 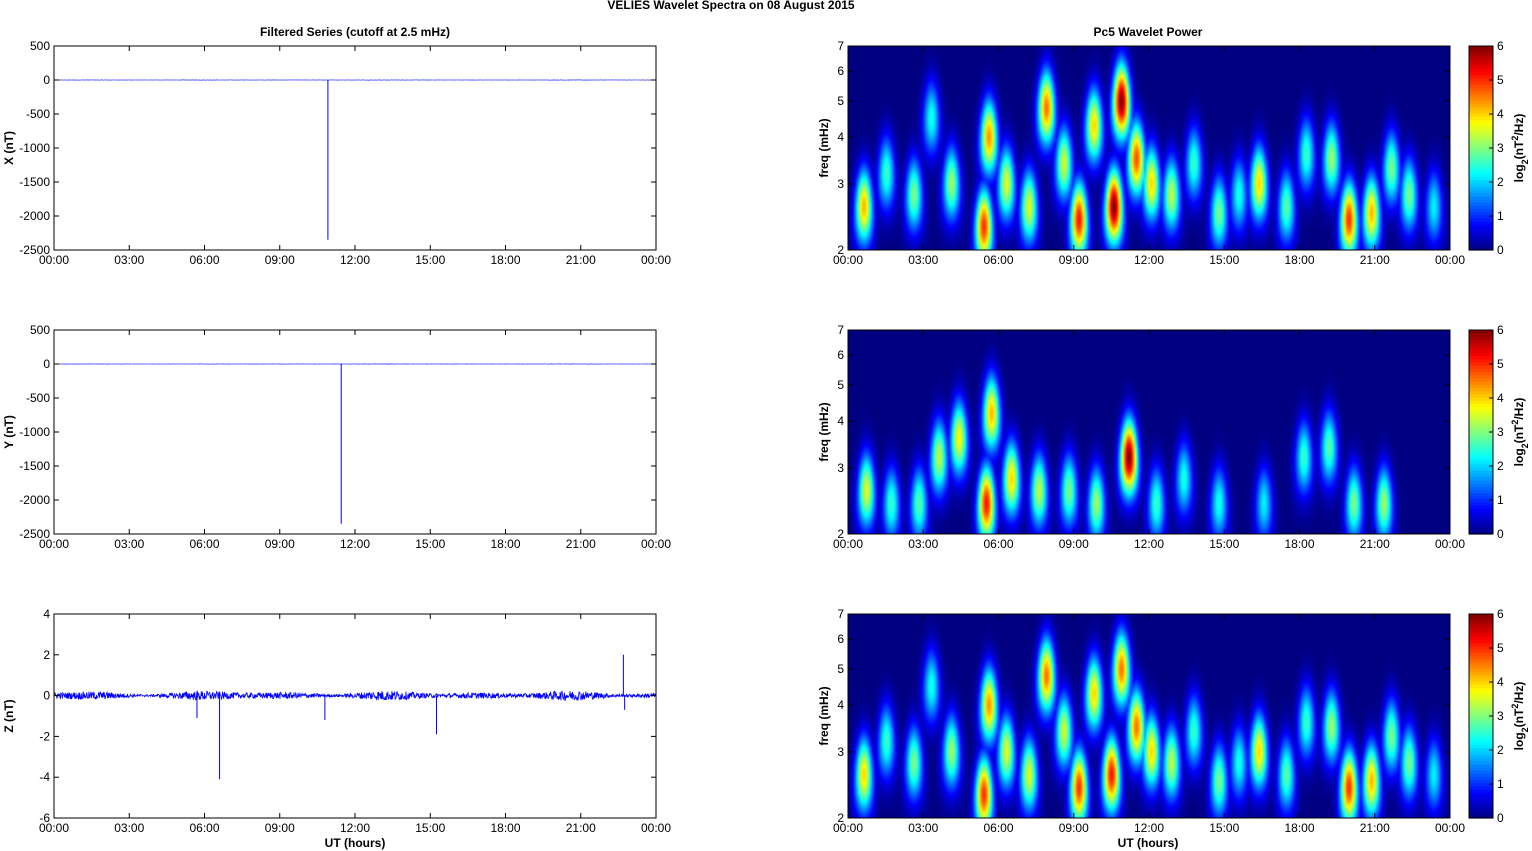 What do you see at coordinates (34, 216) in the screenshot?
I see `x-series-y-tick-label: -2000` at bounding box center [34, 216].